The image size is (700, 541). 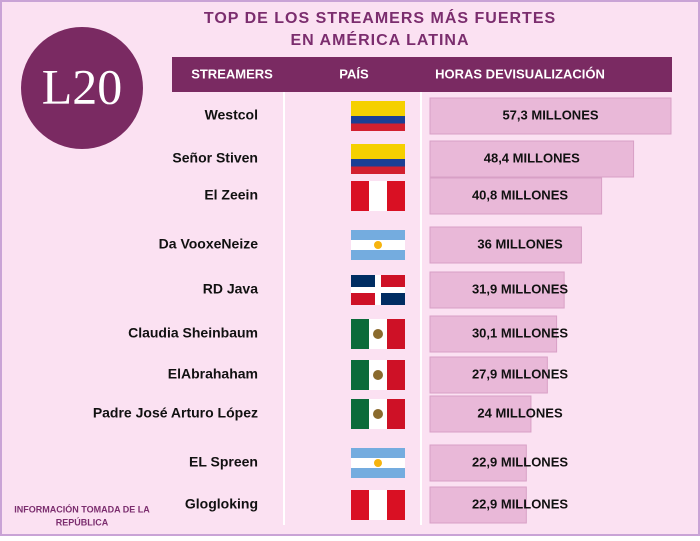 I want to click on streamer-name: Glogloking, so click(x=221, y=504).